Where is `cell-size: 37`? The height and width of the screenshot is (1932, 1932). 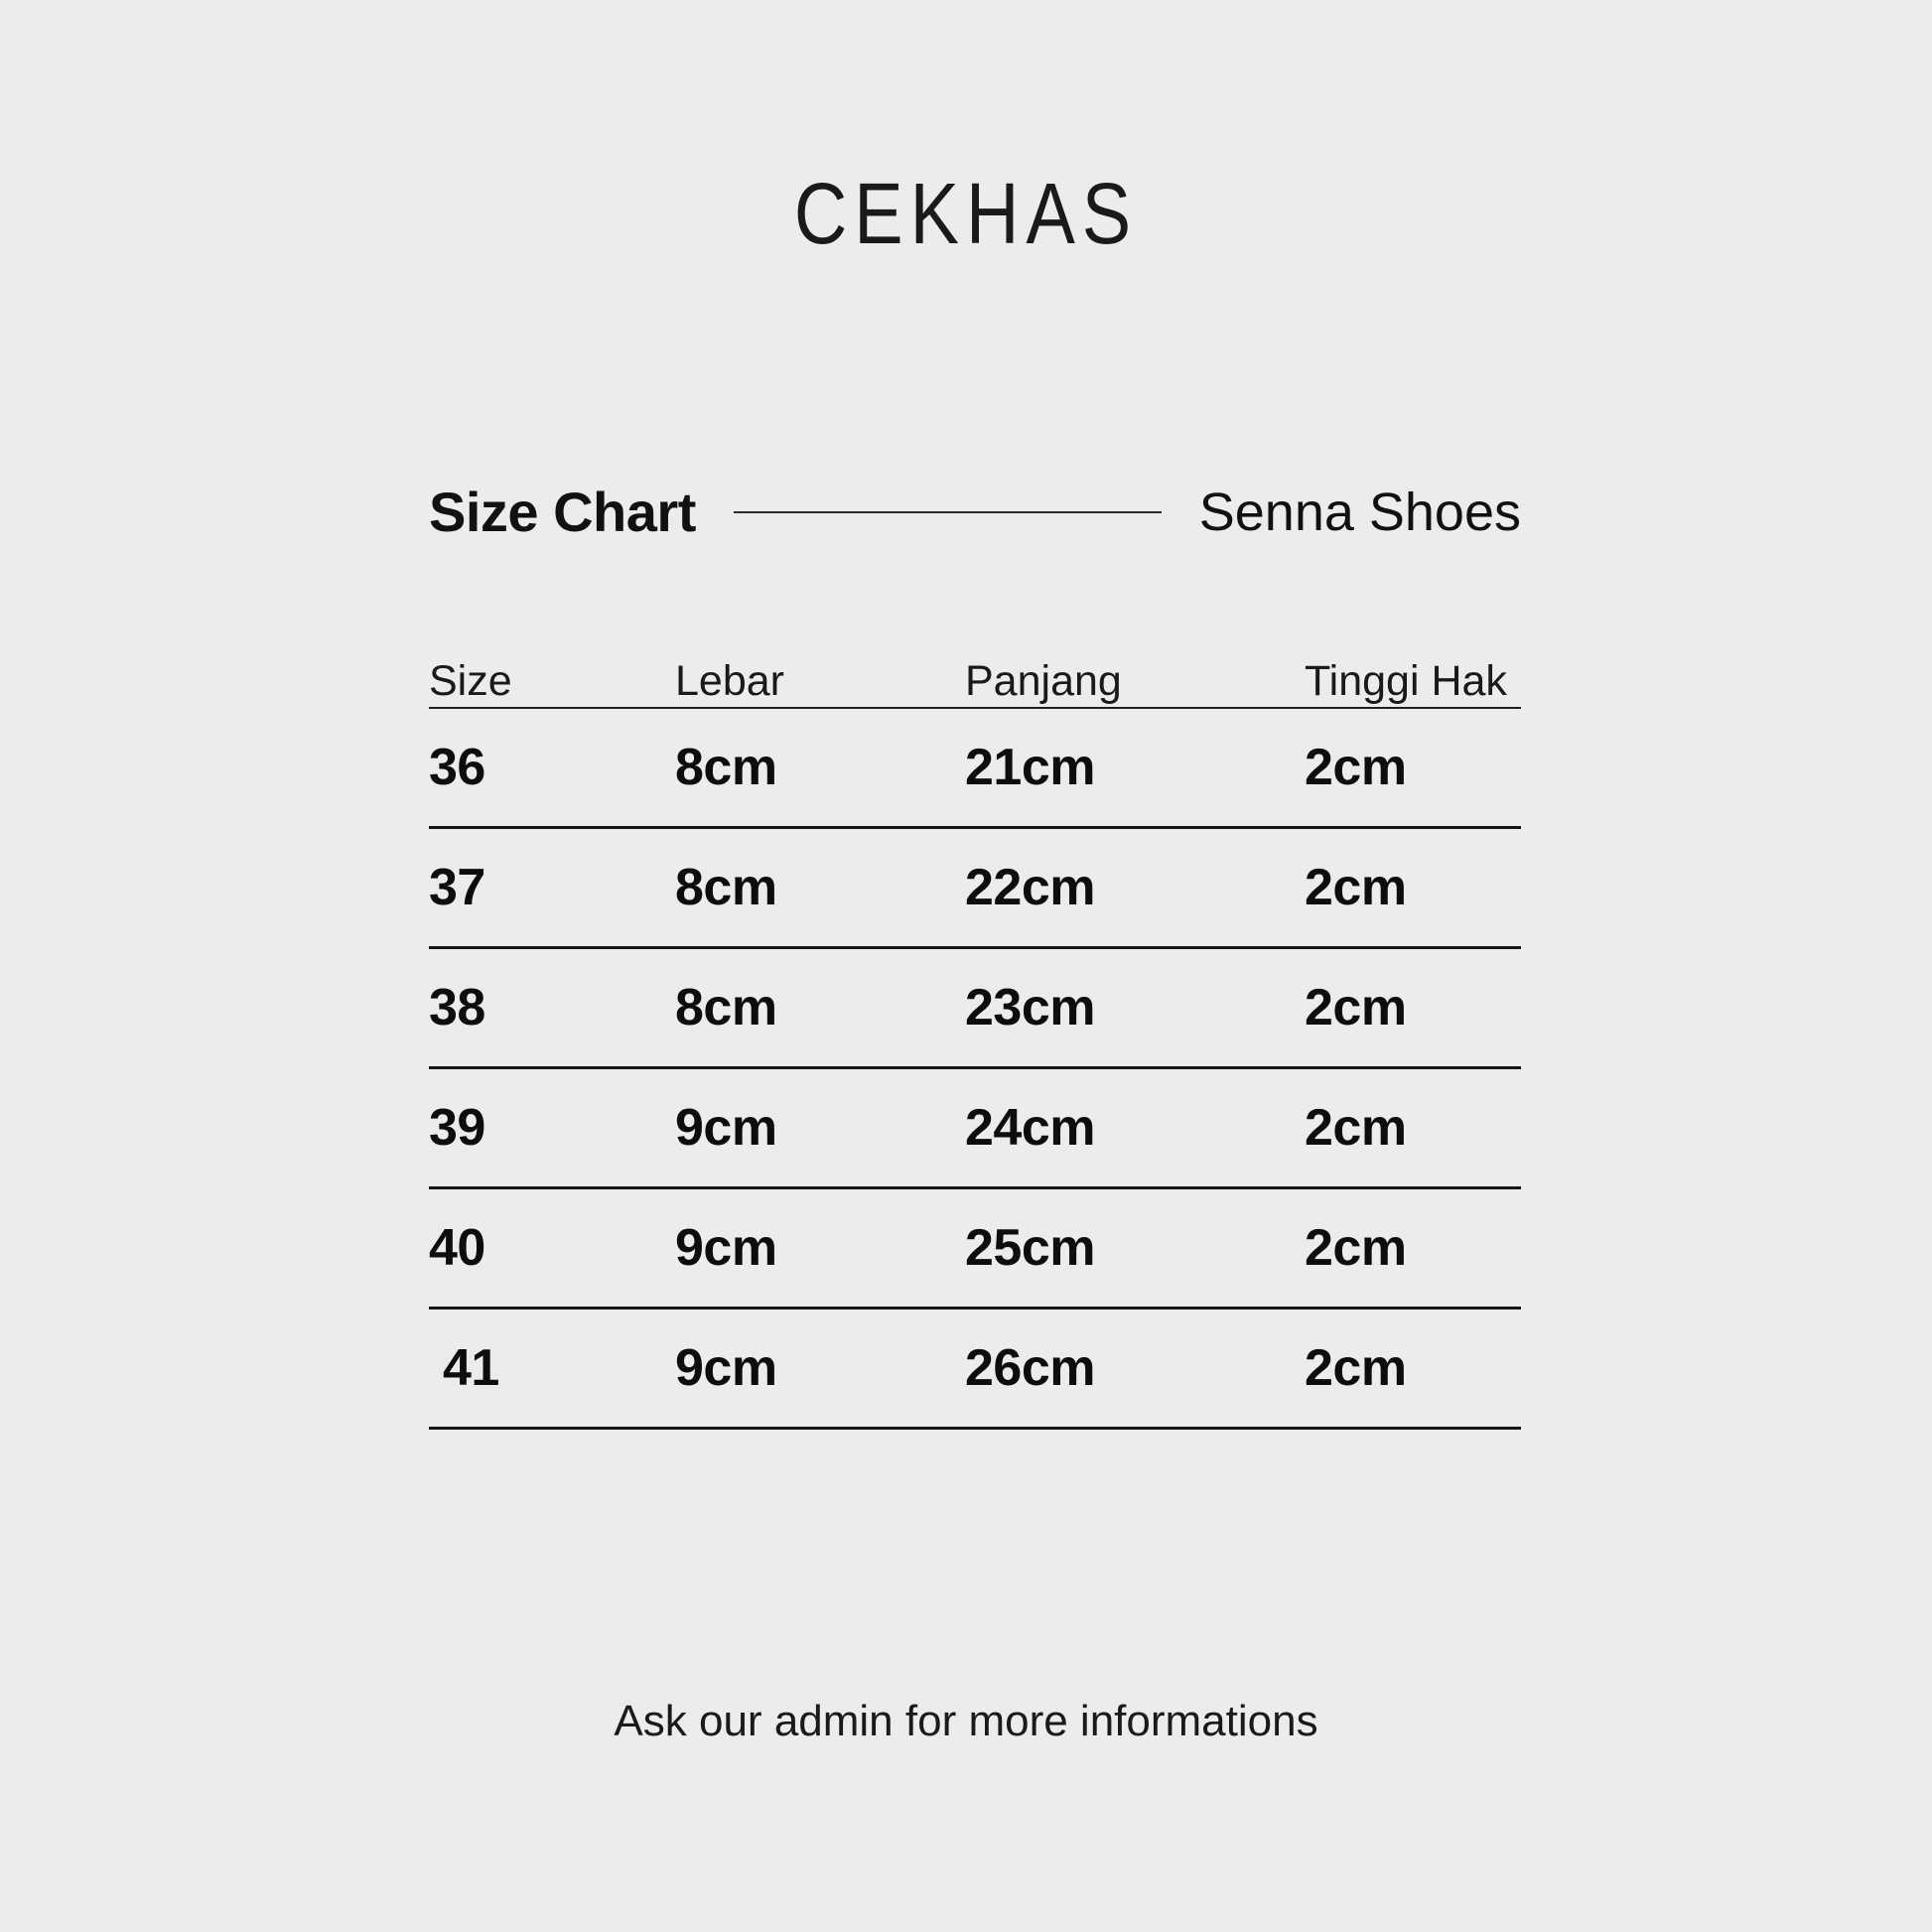 cell-size: 37 is located at coordinates (457, 888).